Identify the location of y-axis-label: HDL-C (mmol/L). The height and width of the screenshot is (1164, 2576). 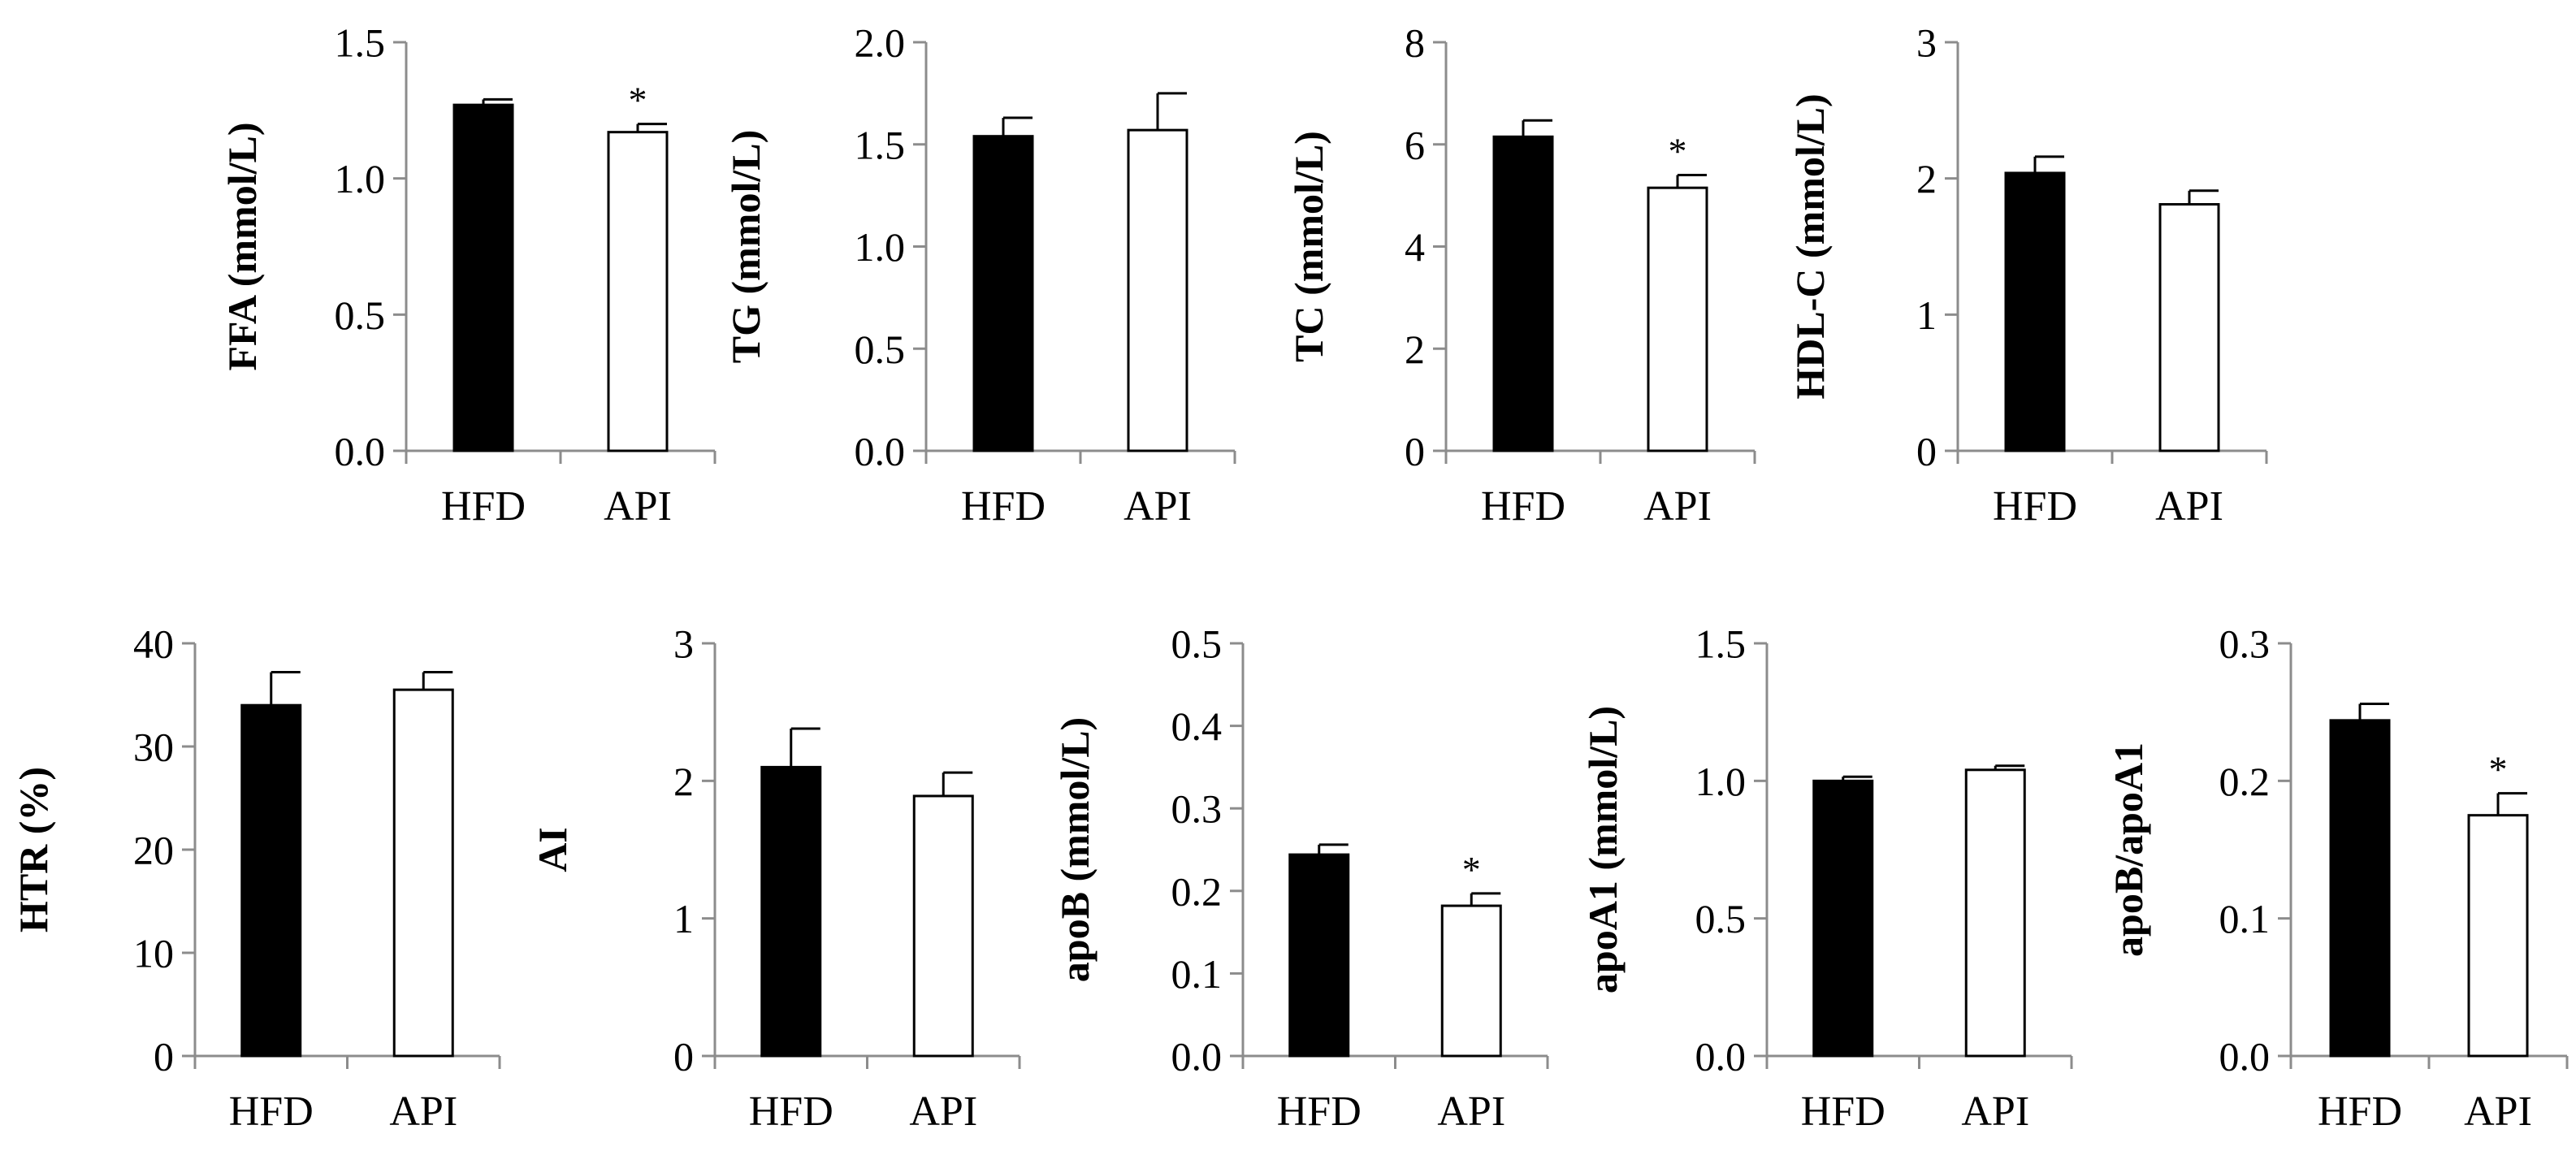
(1810, 246).